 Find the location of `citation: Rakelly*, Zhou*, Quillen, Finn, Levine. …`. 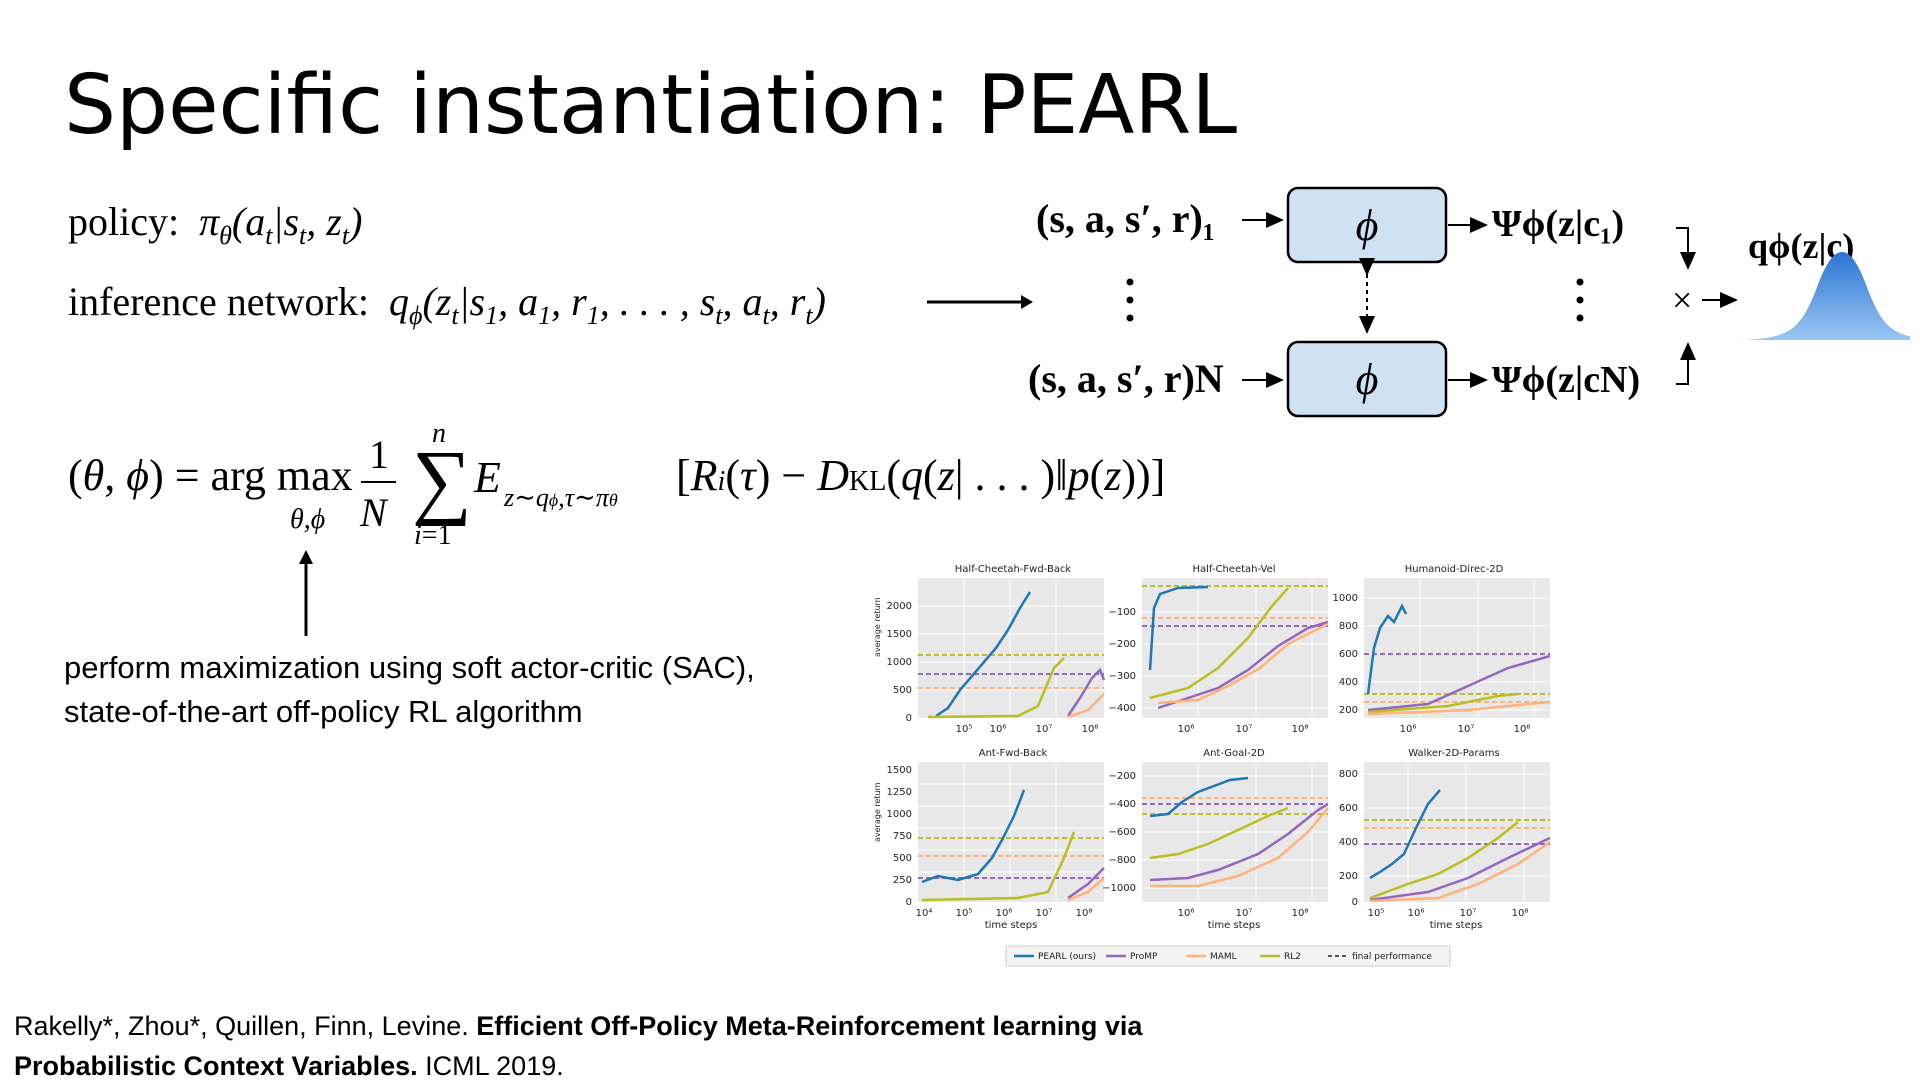

citation: Rakelly*, Zhou*, Quillen, Finn, Levine. … is located at coordinates (578, 1046).